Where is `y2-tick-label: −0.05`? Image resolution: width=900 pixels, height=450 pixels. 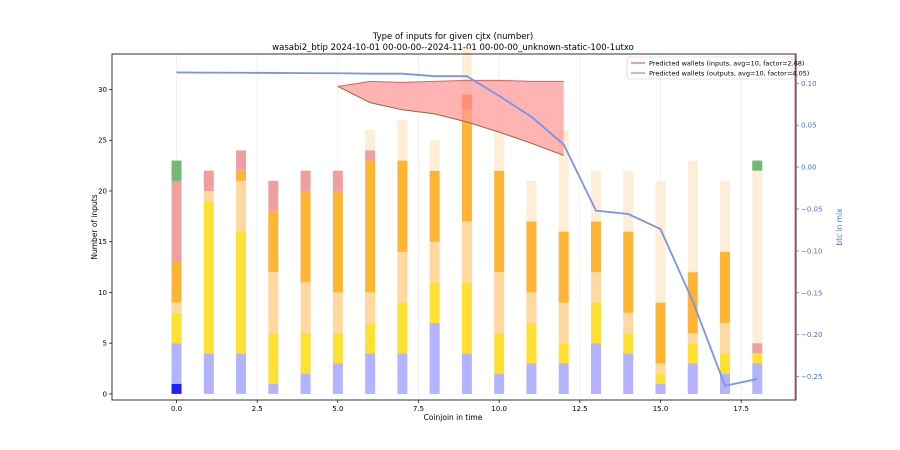
y2-tick-label: −0.05 is located at coordinates (811, 209).